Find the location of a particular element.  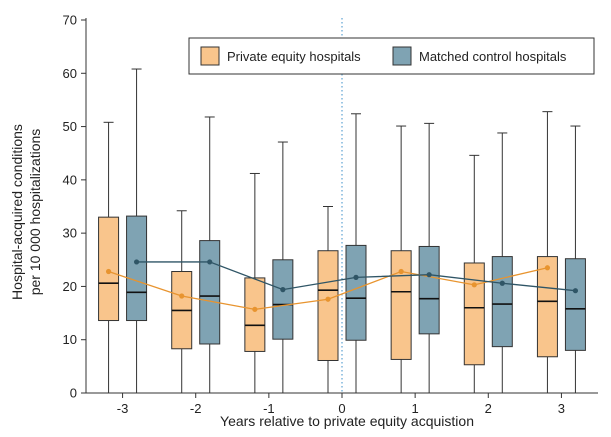

y-tick-label: 30 is located at coordinates (70, 233).